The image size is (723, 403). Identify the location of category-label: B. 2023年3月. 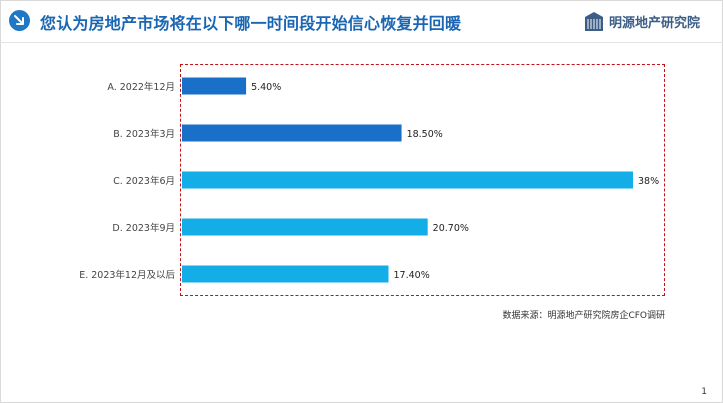
(144, 134).